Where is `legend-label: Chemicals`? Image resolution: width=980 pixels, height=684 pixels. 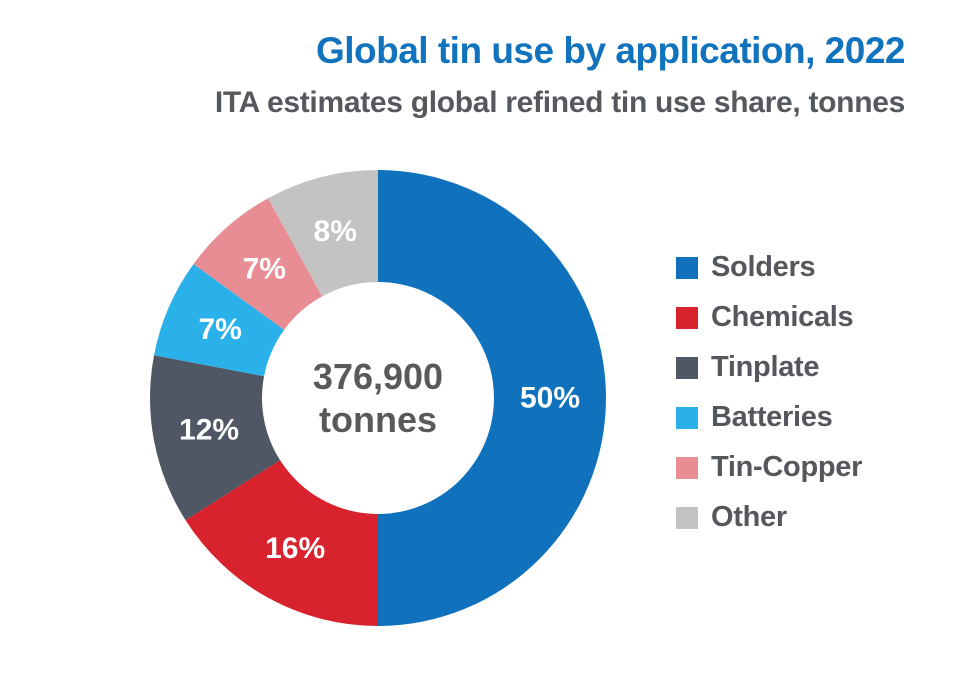
legend-label: Chemicals is located at coordinates (782, 317).